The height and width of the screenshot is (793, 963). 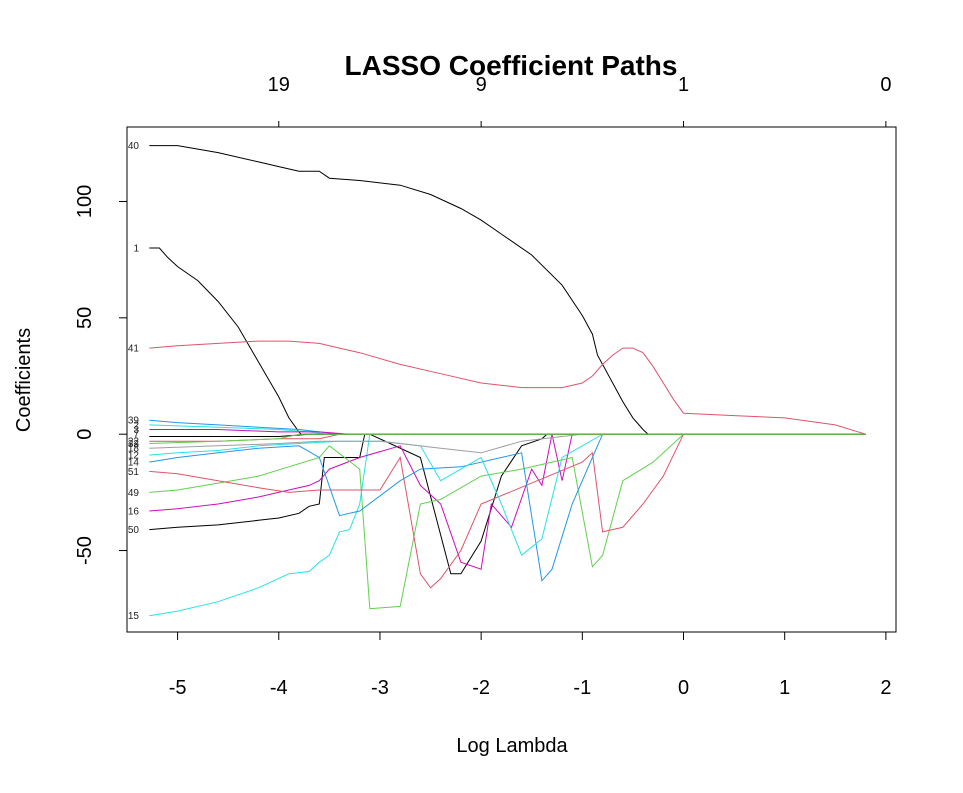 I want to click on x-tick-label: -2, so click(x=481, y=688).